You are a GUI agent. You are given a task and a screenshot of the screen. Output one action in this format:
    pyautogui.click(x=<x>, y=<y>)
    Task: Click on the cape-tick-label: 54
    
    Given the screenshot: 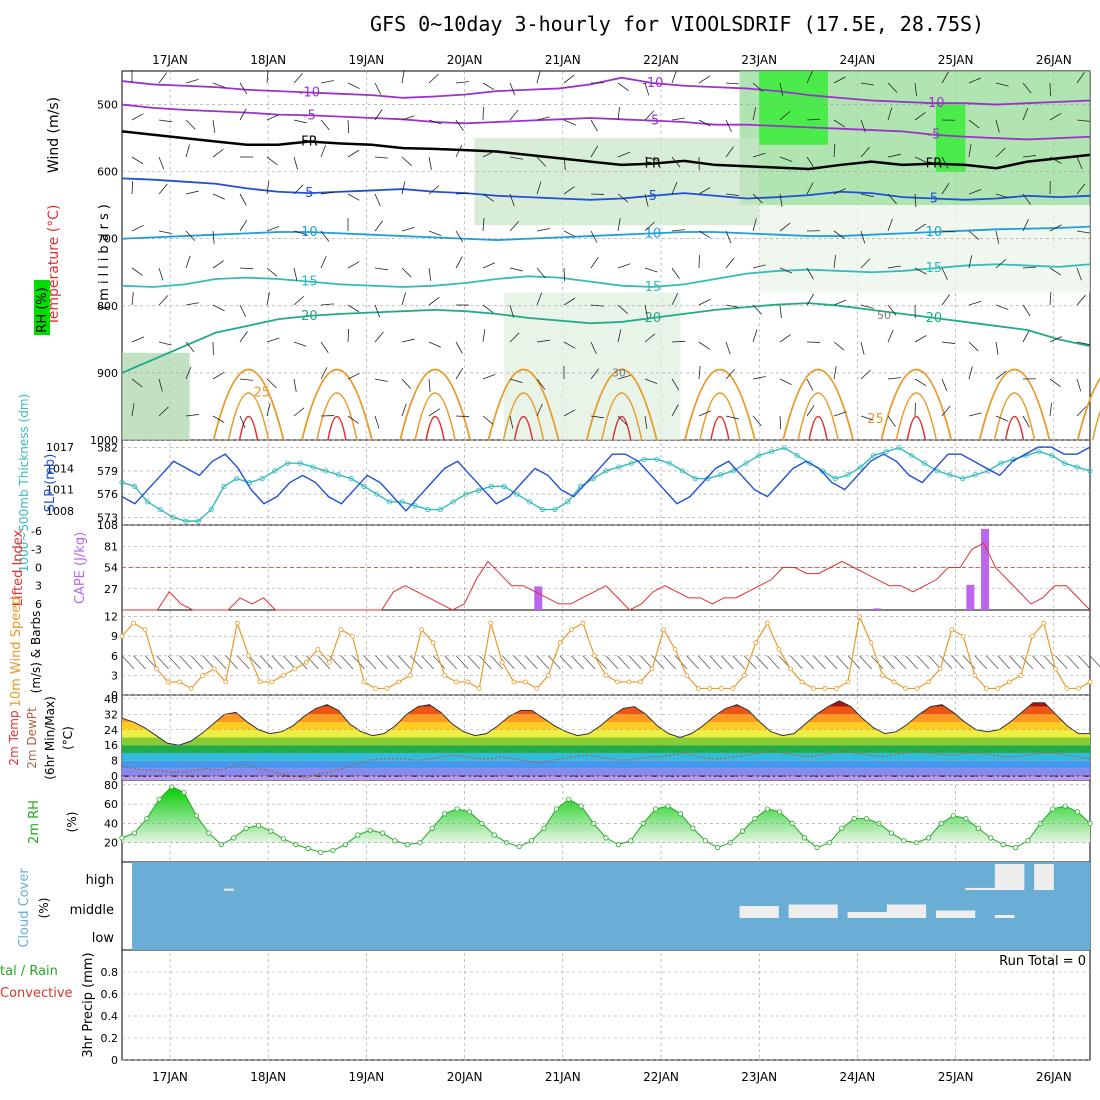 What is the action you would take?
    pyautogui.click(x=111, y=568)
    